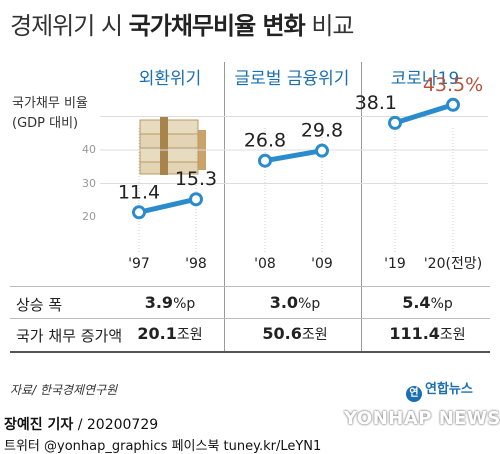  Describe the element at coordinates (414, 394) in the screenshot. I see `yonhap-logo-icon: 연` at that location.